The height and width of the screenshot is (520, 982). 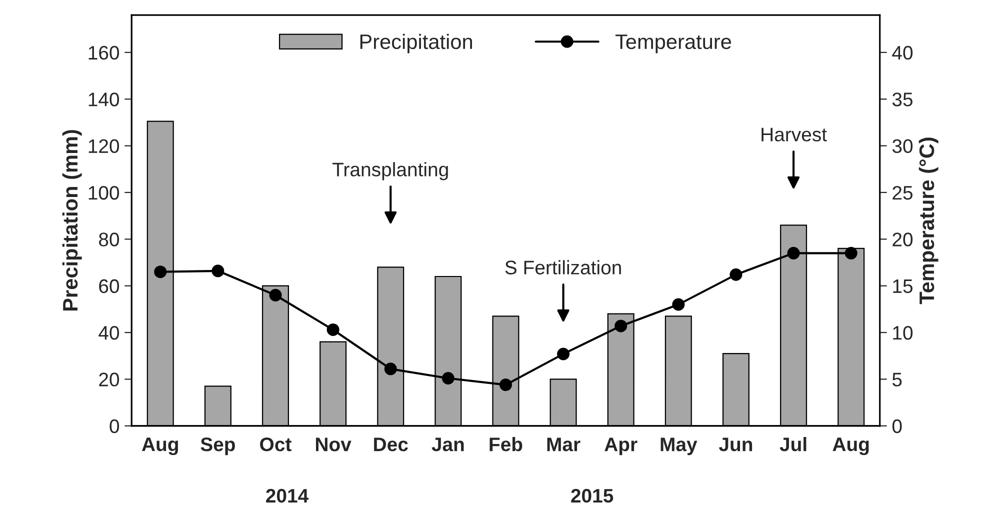 I want to click on legend-label: Precipitation, so click(x=416, y=44).